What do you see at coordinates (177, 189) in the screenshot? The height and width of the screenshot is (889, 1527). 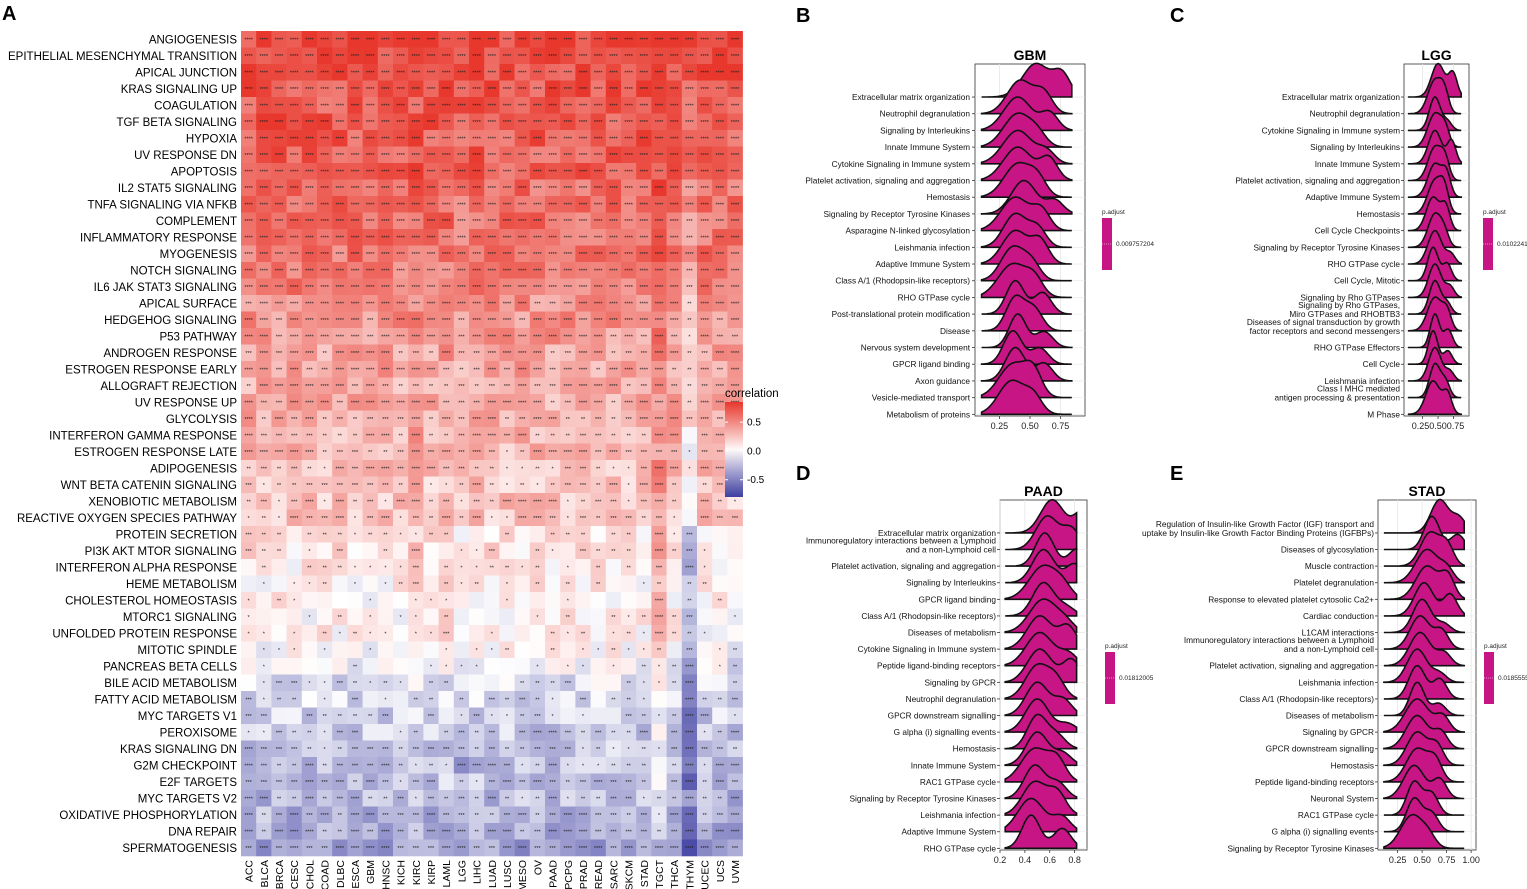 I see `row-label-il2-stat5-signaling: IL2 STAT5 SIGNALING` at bounding box center [177, 189].